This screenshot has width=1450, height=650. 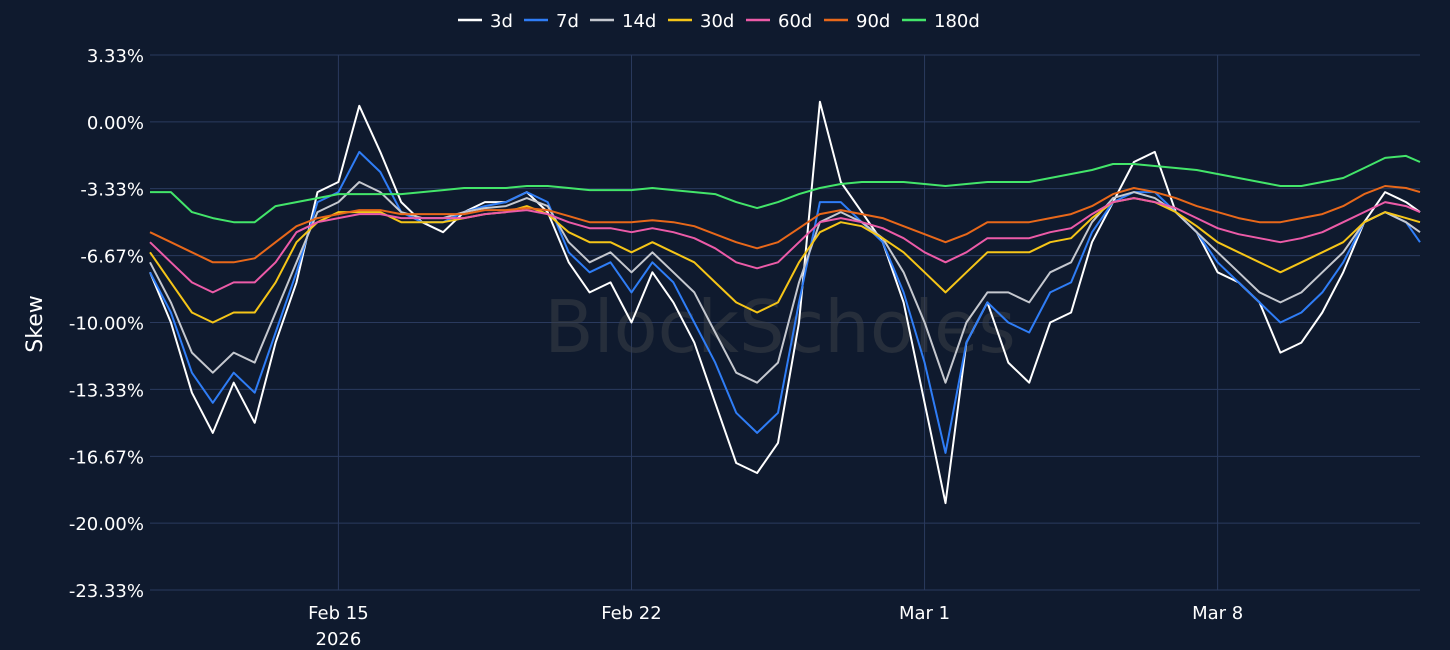 What do you see at coordinates (35, 323) in the screenshot?
I see `y-axis-title: Skew` at bounding box center [35, 323].